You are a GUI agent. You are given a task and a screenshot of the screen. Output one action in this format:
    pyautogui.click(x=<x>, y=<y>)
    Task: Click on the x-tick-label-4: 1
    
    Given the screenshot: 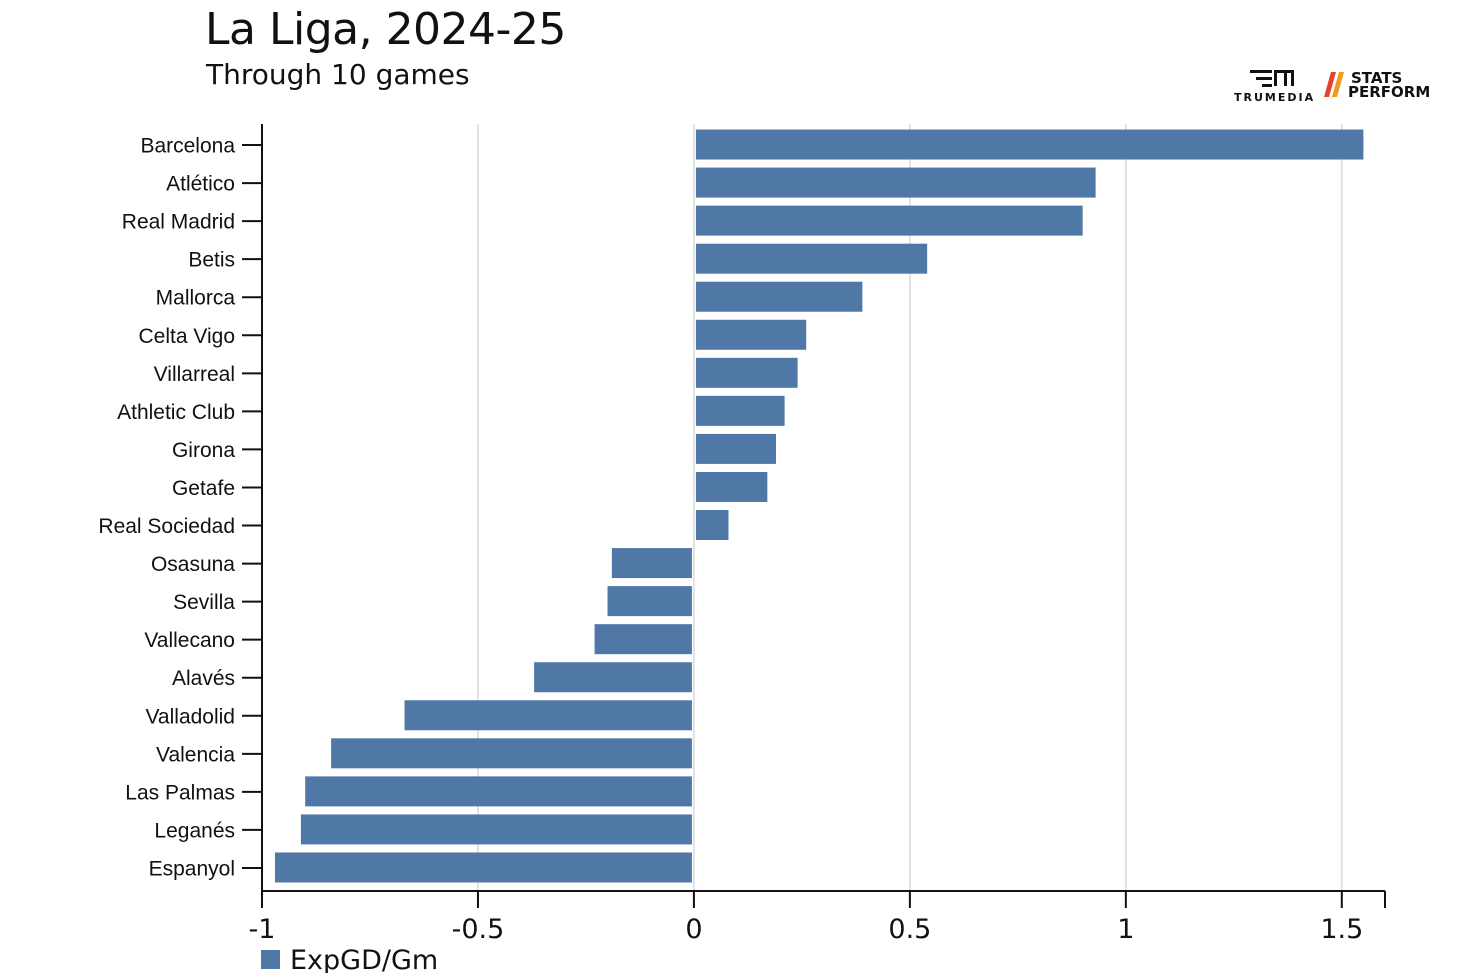 What is the action you would take?
    pyautogui.click(x=1125, y=929)
    